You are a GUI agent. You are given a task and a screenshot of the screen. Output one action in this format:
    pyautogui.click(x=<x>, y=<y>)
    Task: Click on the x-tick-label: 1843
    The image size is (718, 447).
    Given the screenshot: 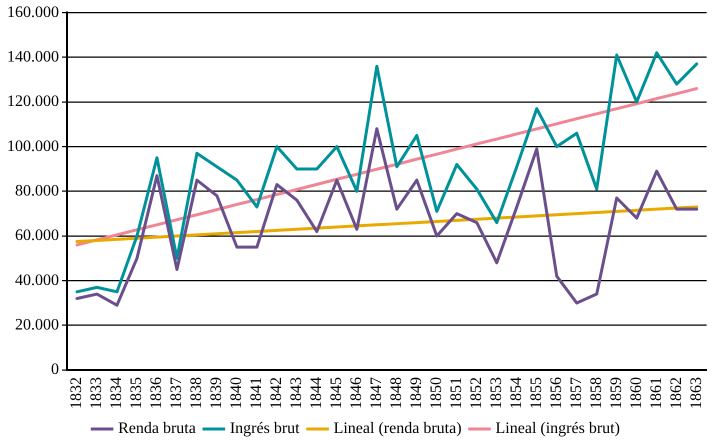 What is the action you would take?
    pyautogui.click(x=297, y=393)
    